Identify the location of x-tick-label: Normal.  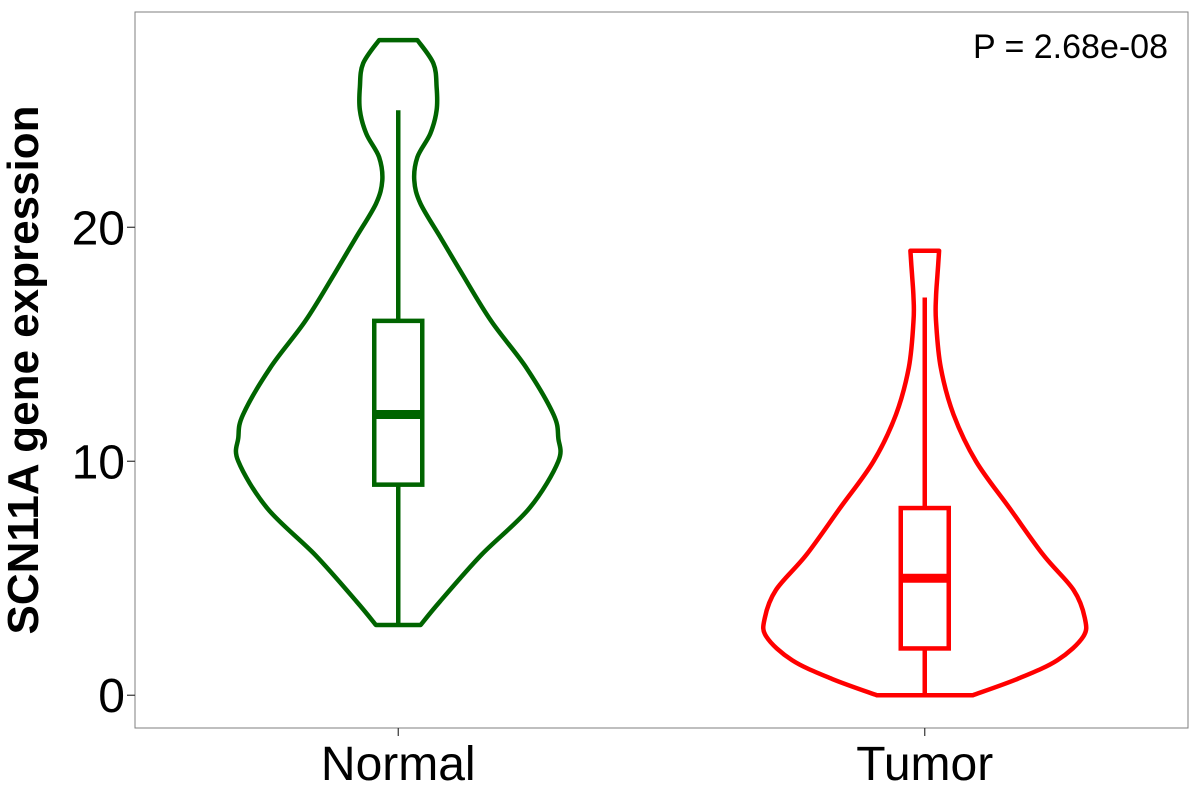
(398, 764).